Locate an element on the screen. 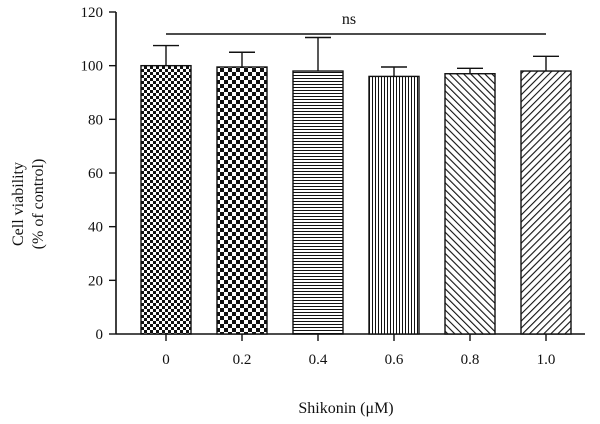  x-axis: 0 0.2 0.4 0.6 0.8 1.0 is located at coordinates (350, 350).